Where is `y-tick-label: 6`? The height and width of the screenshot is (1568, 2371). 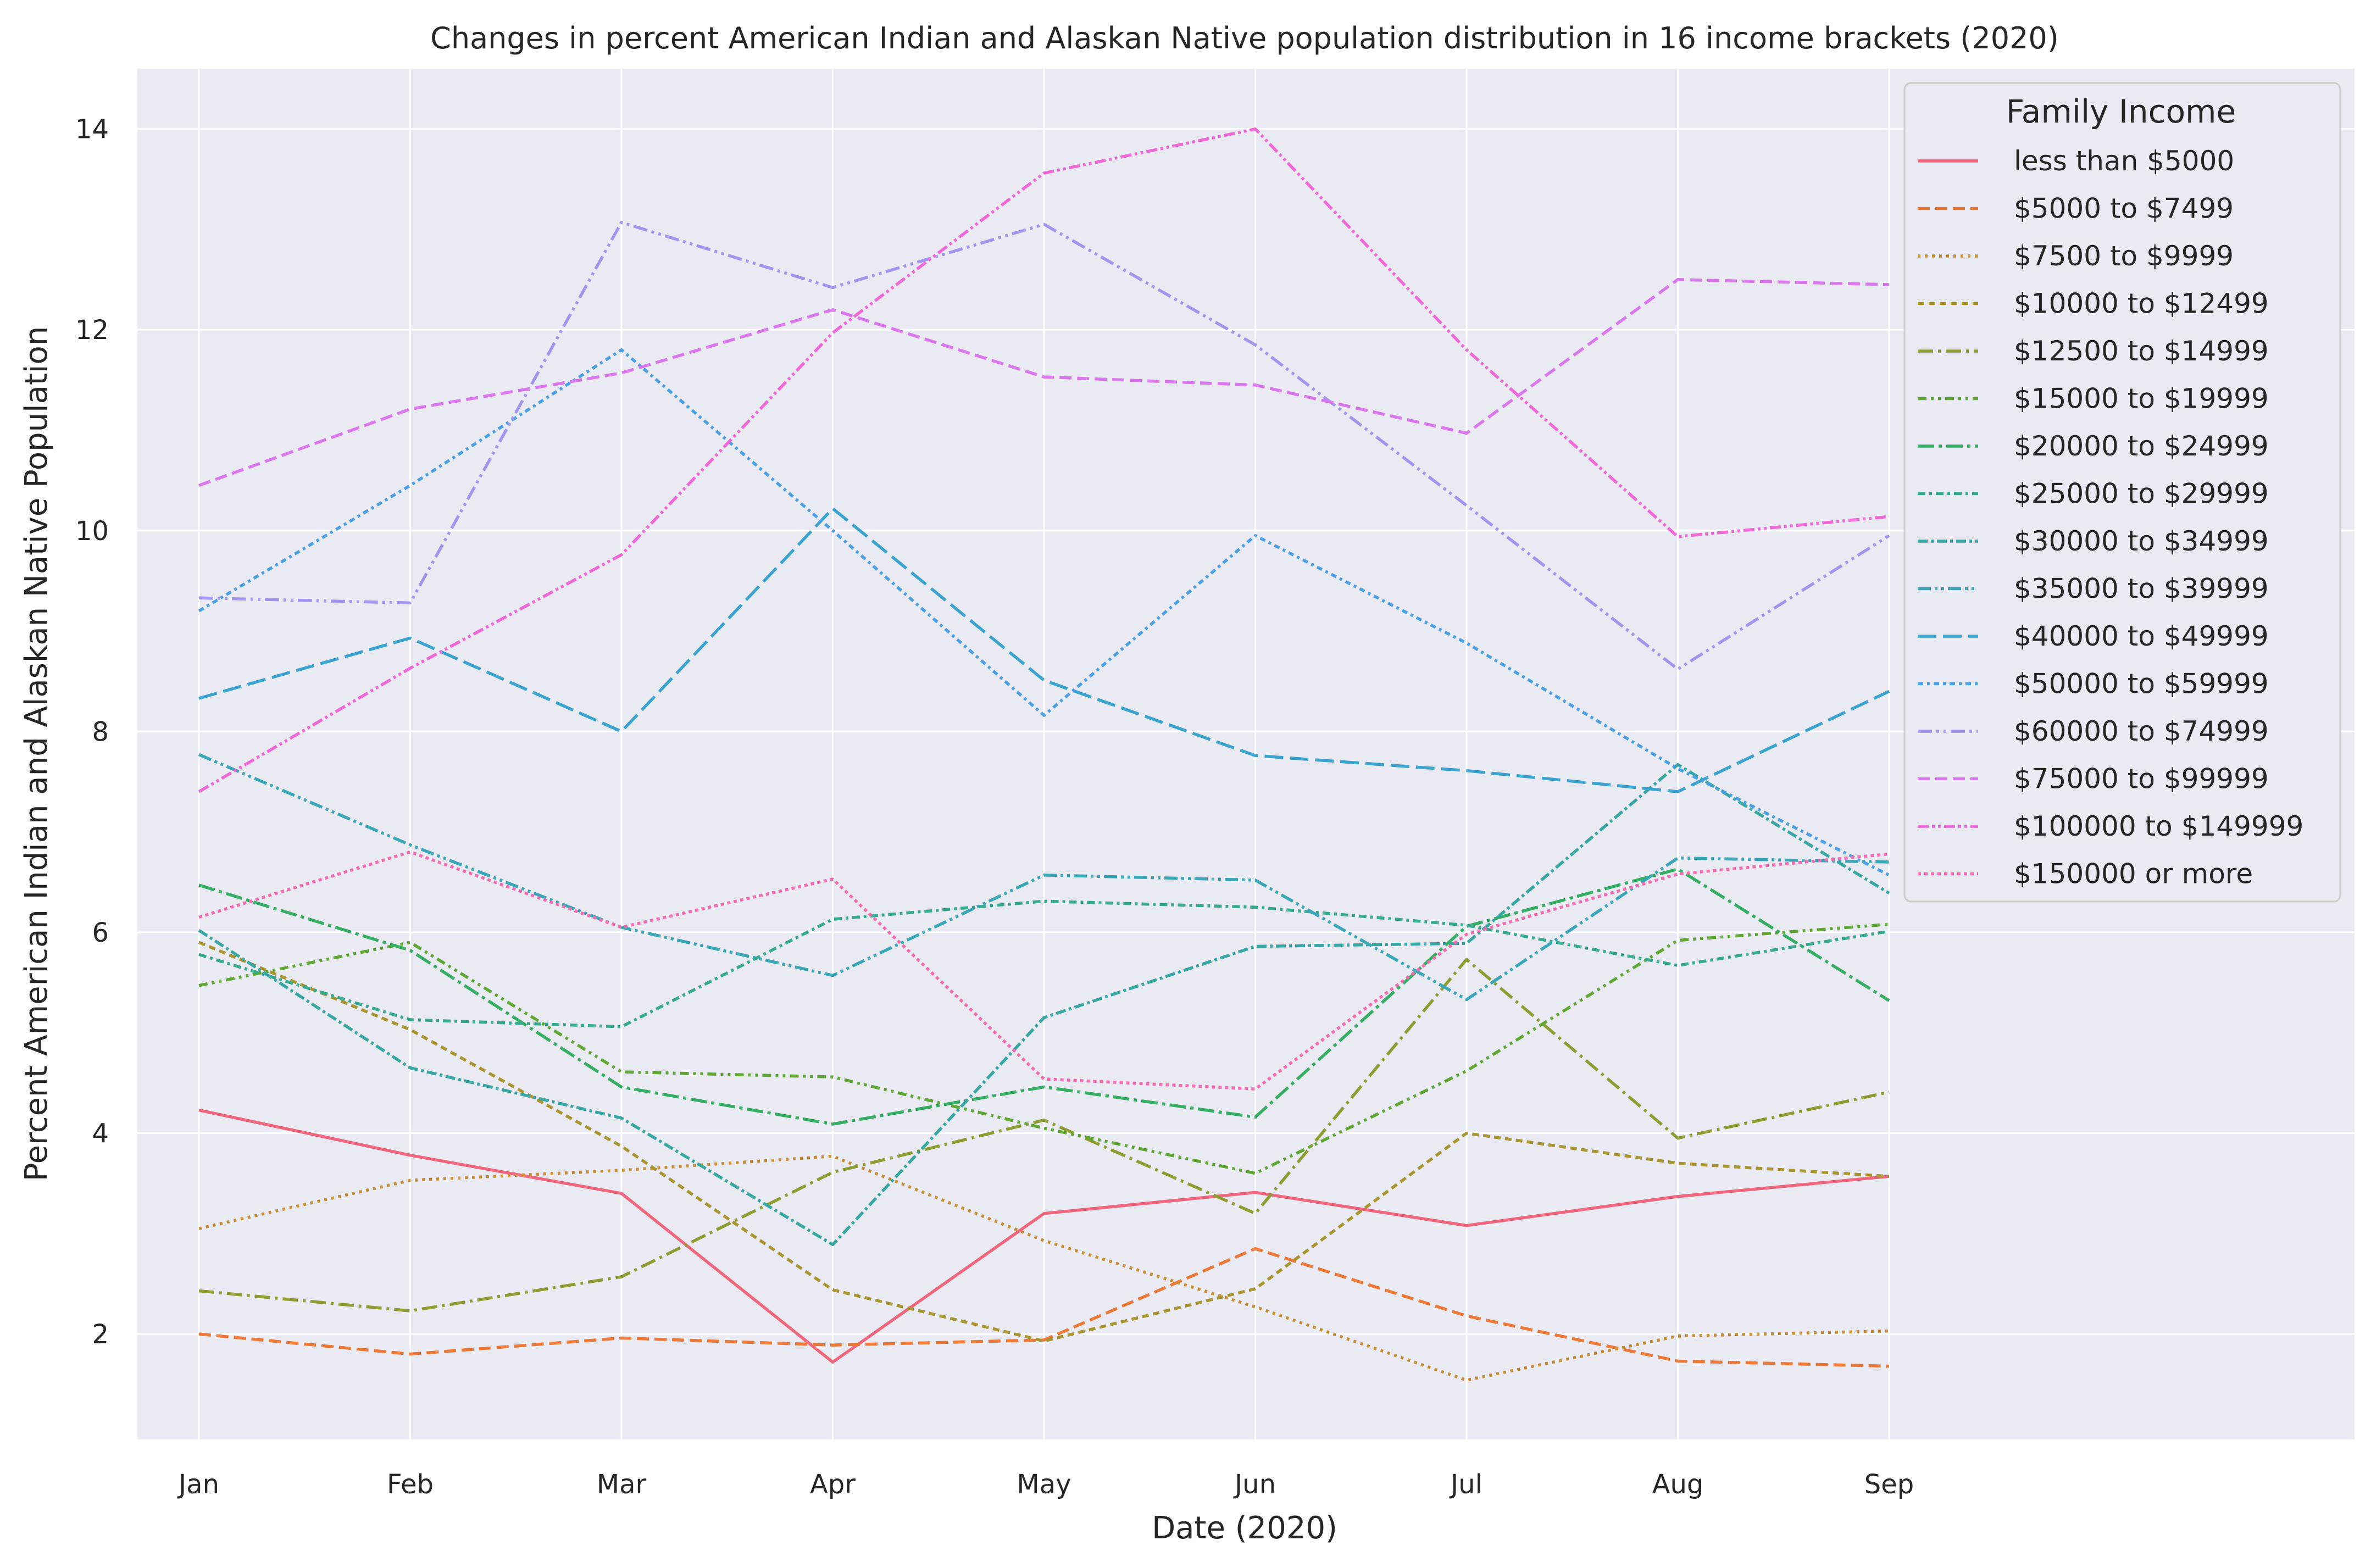 y-tick-label: 6 is located at coordinates (101, 933).